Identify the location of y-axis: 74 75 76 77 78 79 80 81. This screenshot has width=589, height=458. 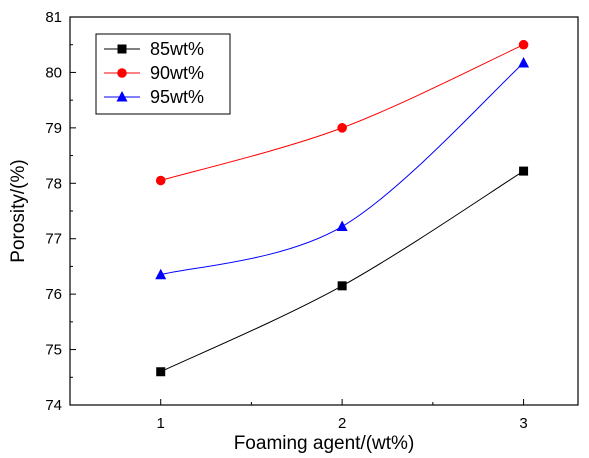
(60, 211).